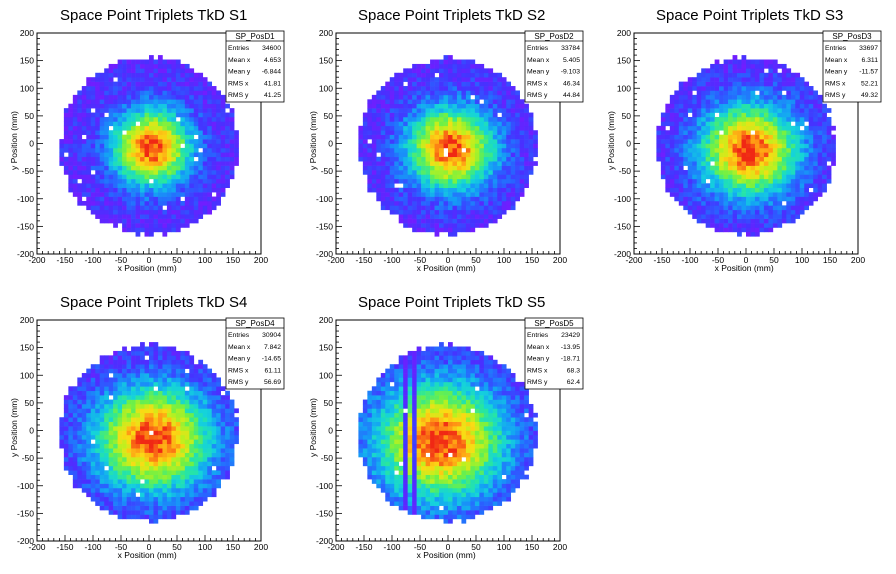 The image size is (896, 574). I want to click on y-tick-label: -200, so click(622, 254).